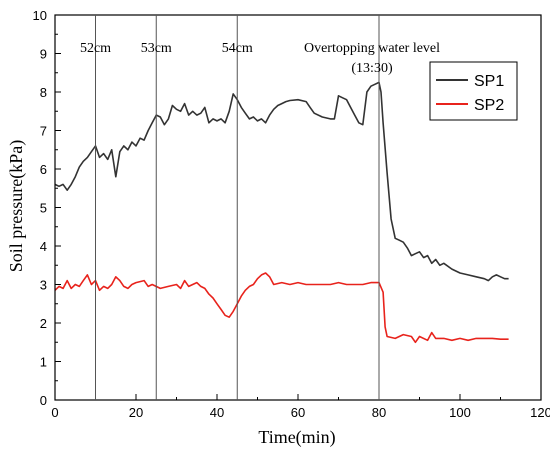 Image resolution: width=550 pixels, height=453 pixels. I want to click on y-tick-label: 8, so click(43, 92).